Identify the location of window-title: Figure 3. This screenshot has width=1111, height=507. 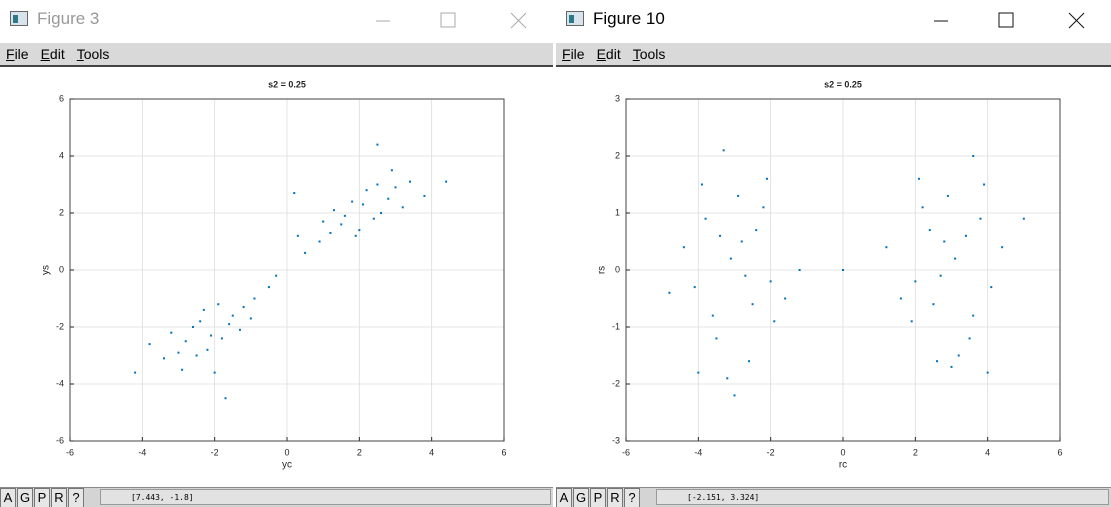
(68, 18).